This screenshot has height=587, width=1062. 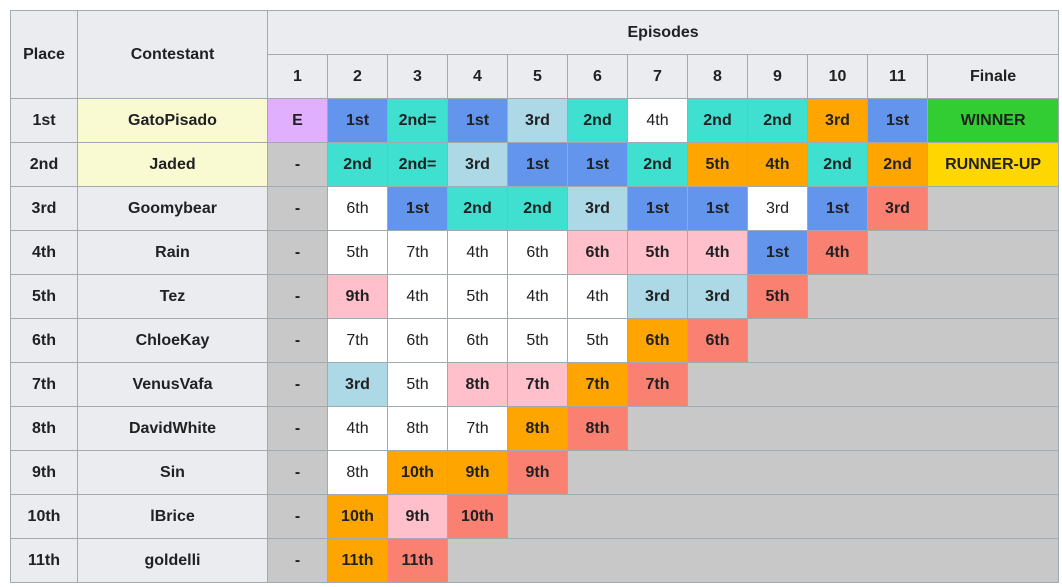 What do you see at coordinates (172, 208) in the screenshot?
I see `contestant: Goomybear` at bounding box center [172, 208].